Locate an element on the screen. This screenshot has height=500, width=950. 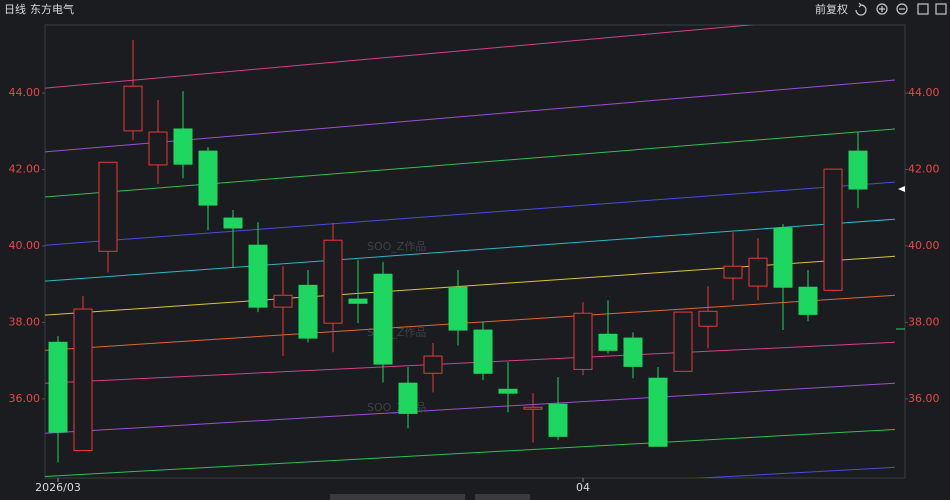
adjust-button: 前复权 is located at coordinates (831, 9).